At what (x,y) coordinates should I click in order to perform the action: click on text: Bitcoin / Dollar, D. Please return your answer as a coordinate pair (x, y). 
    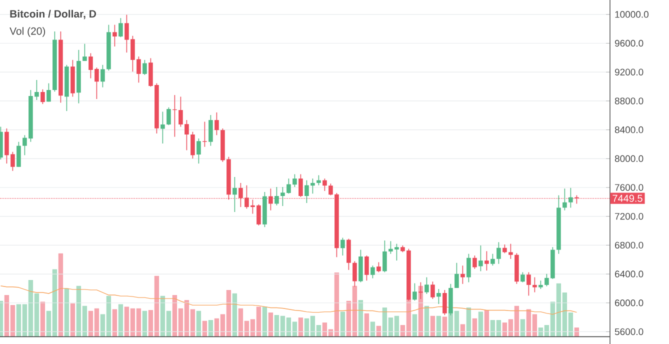
    Looking at the image, I should click on (53, 15).